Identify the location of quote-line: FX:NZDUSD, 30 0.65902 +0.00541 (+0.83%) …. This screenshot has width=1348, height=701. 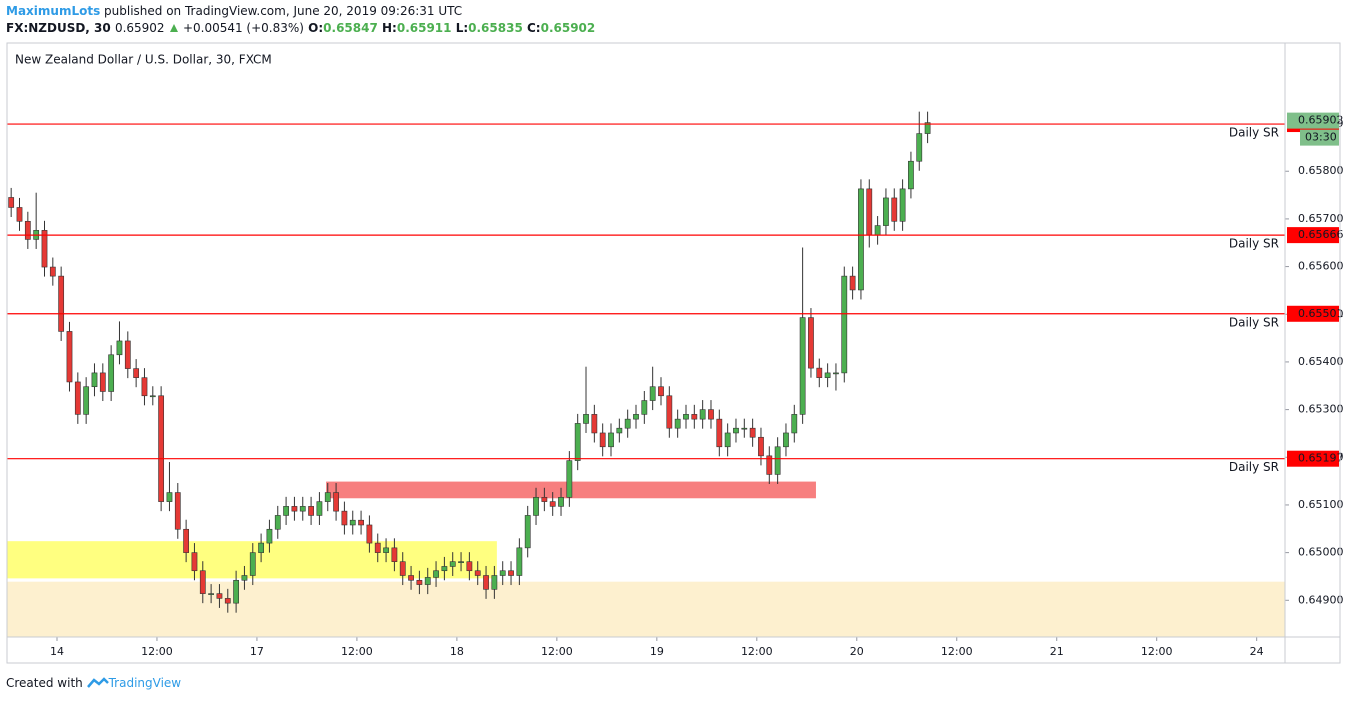
(300, 28).